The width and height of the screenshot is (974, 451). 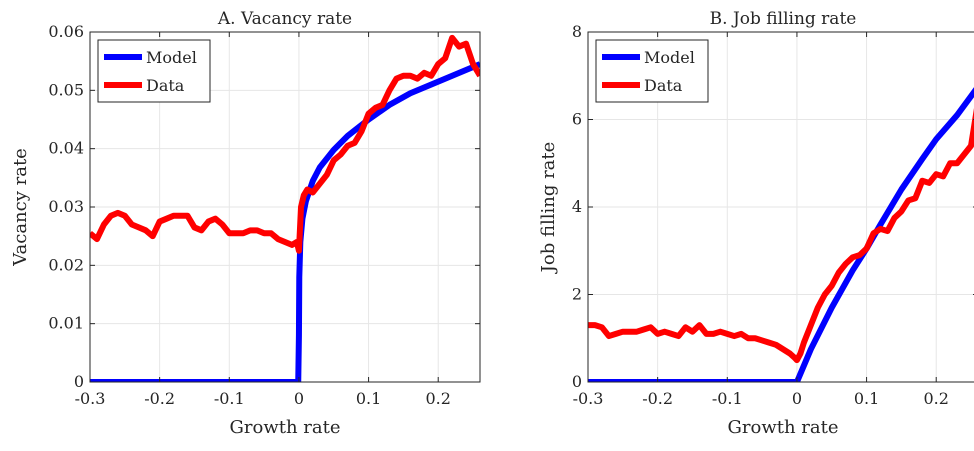 I want to click on chart-title: A. Vacancy rate, so click(x=284, y=19).